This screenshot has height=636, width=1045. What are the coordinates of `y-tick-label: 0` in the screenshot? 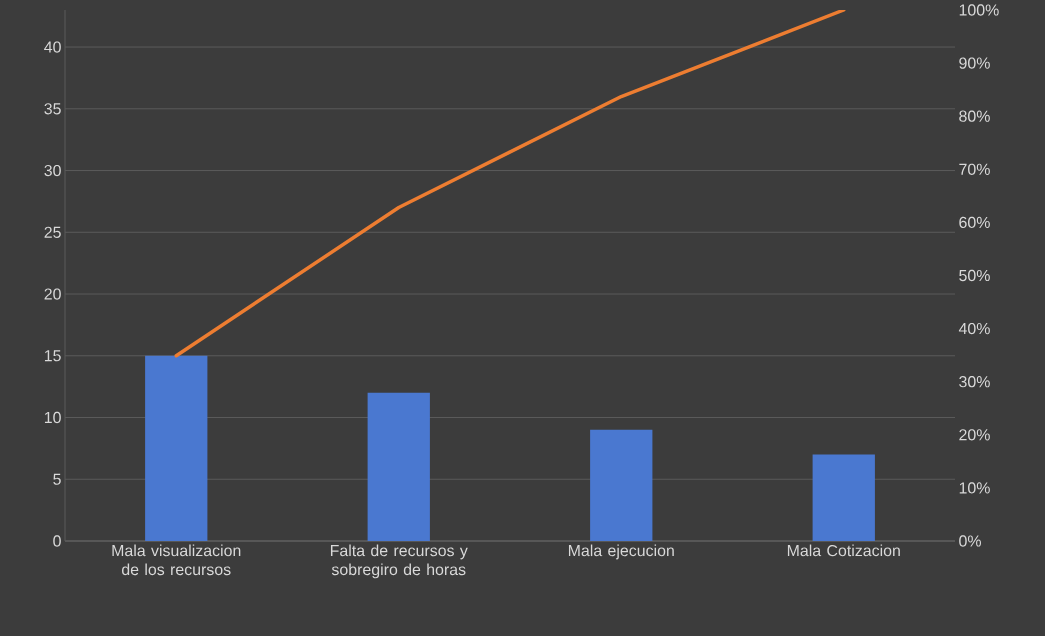 It's located at (57, 541).